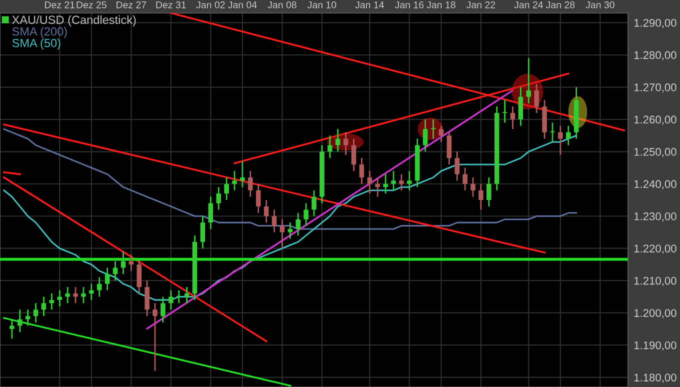  Describe the element at coordinates (242, 4) in the screenshot. I see `x-tick-label: Jan 04` at that location.